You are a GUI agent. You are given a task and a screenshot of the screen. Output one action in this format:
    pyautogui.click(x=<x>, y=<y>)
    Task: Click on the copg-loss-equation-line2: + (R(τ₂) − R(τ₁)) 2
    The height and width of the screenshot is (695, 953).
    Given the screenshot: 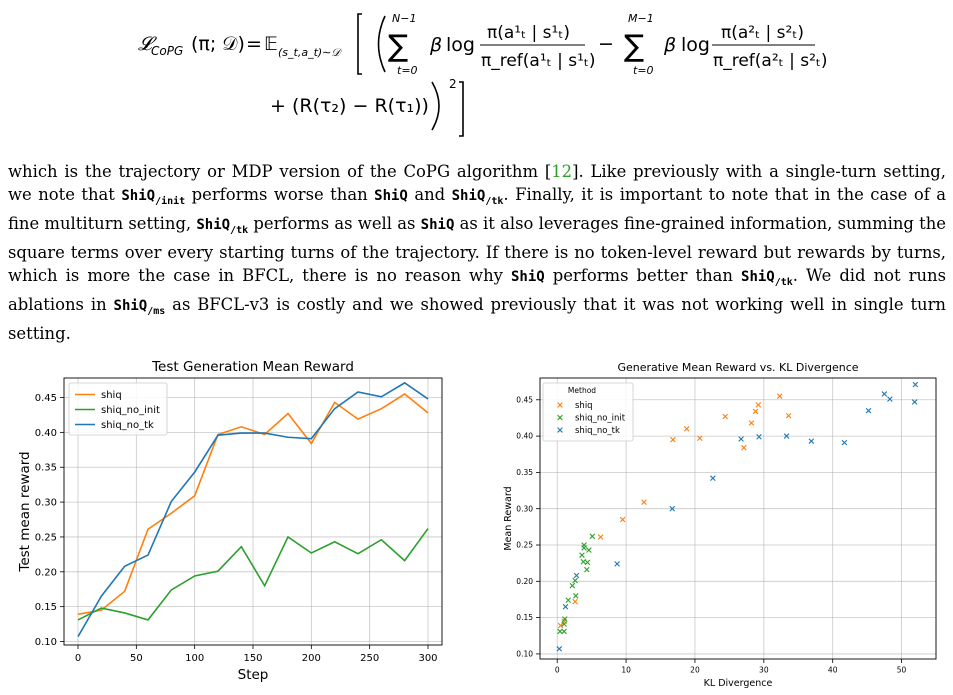 What is the action you would take?
    pyautogui.click(x=367, y=107)
    